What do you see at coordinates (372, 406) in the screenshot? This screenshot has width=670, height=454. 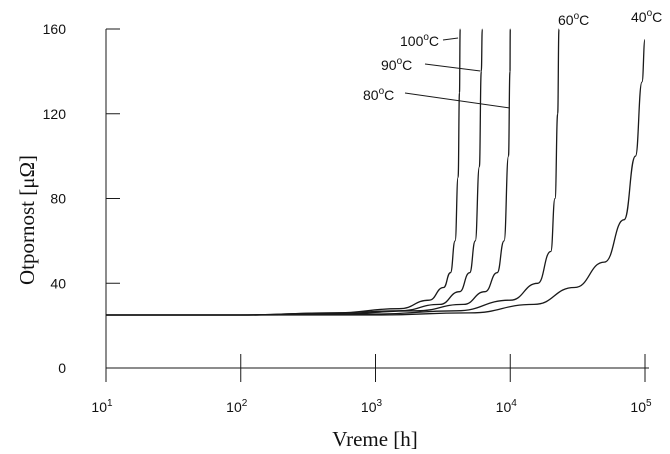 I see `x-tick-label: 10³` at bounding box center [372, 406].